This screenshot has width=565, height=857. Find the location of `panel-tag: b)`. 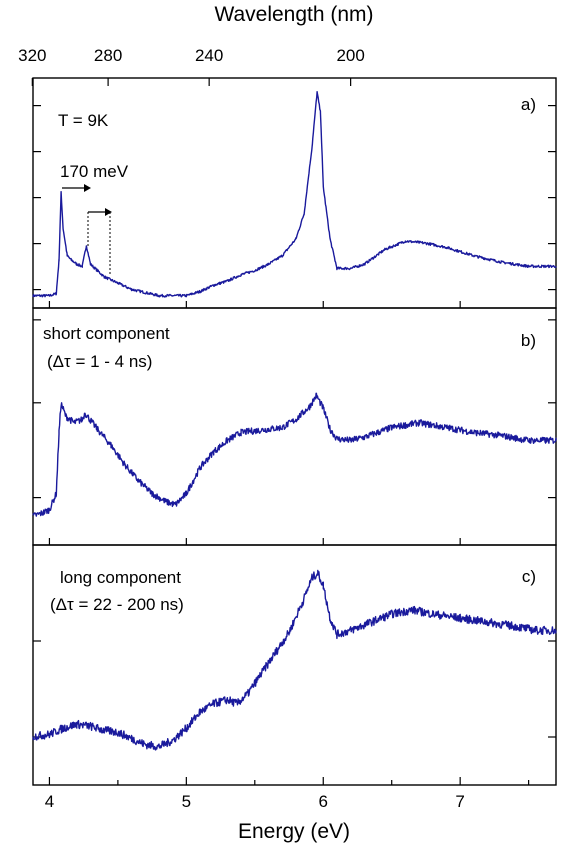

panel-tag: b) is located at coordinates (528, 340).